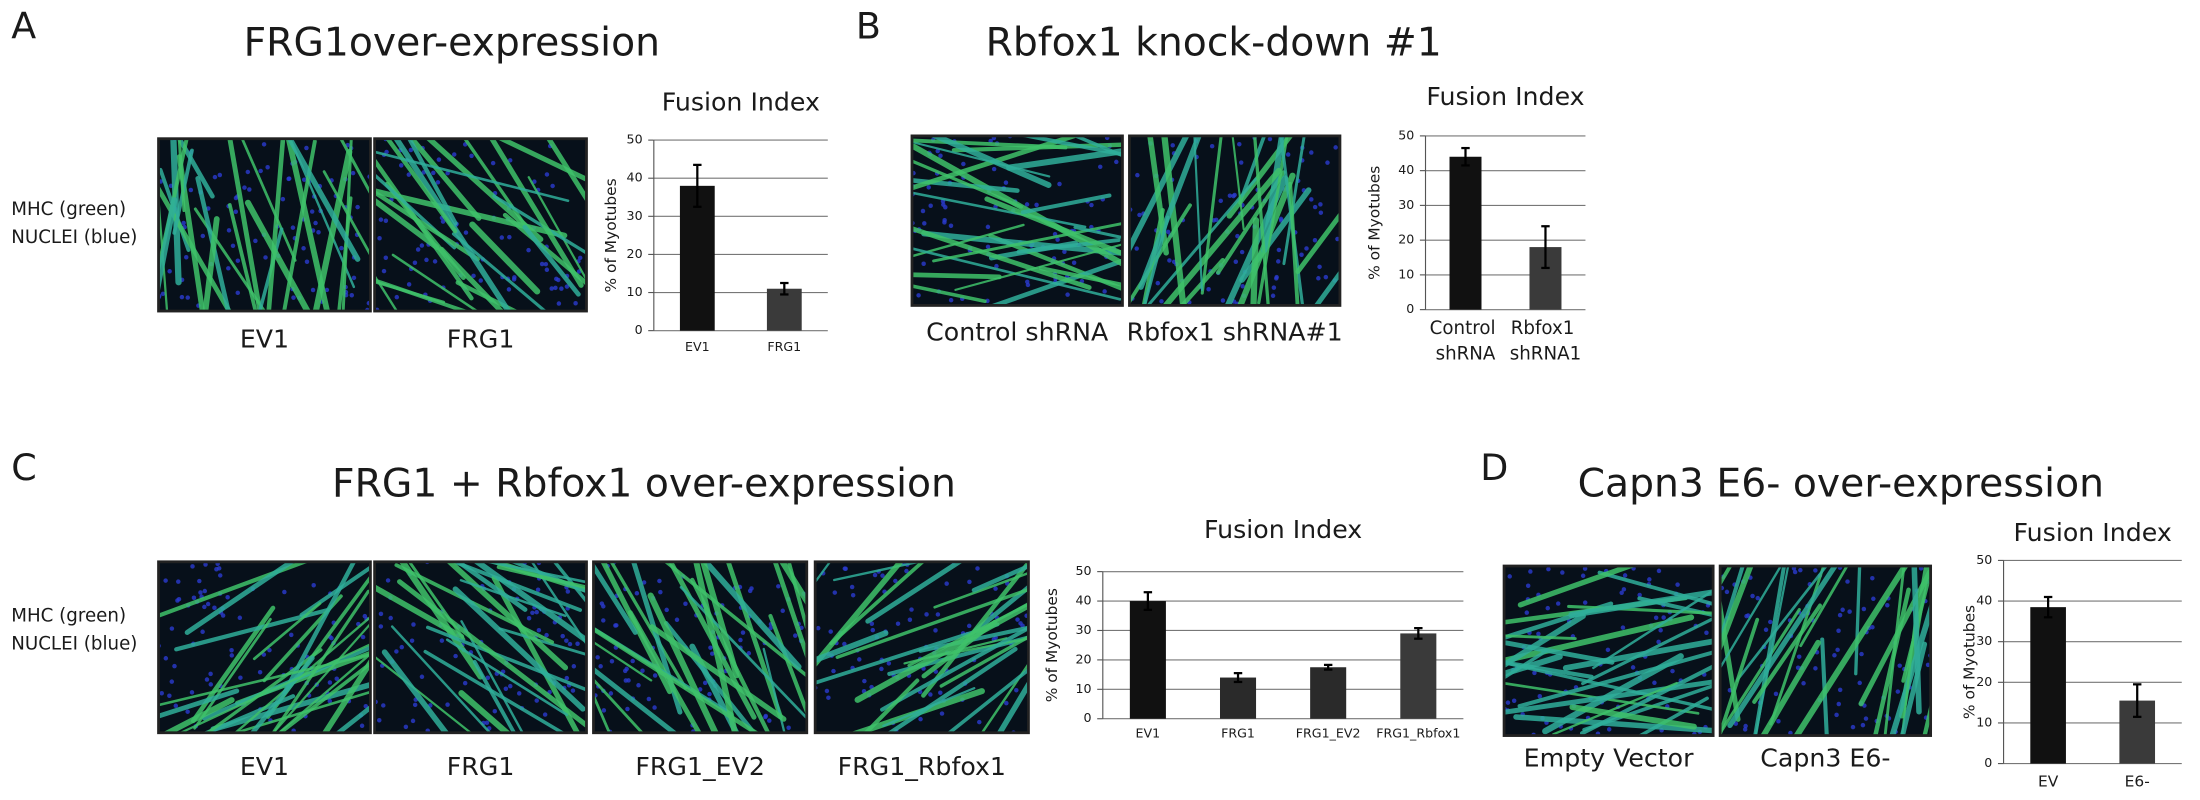  Describe the element at coordinates (23, 467) in the screenshot. I see `panel-letter: C` at that location.